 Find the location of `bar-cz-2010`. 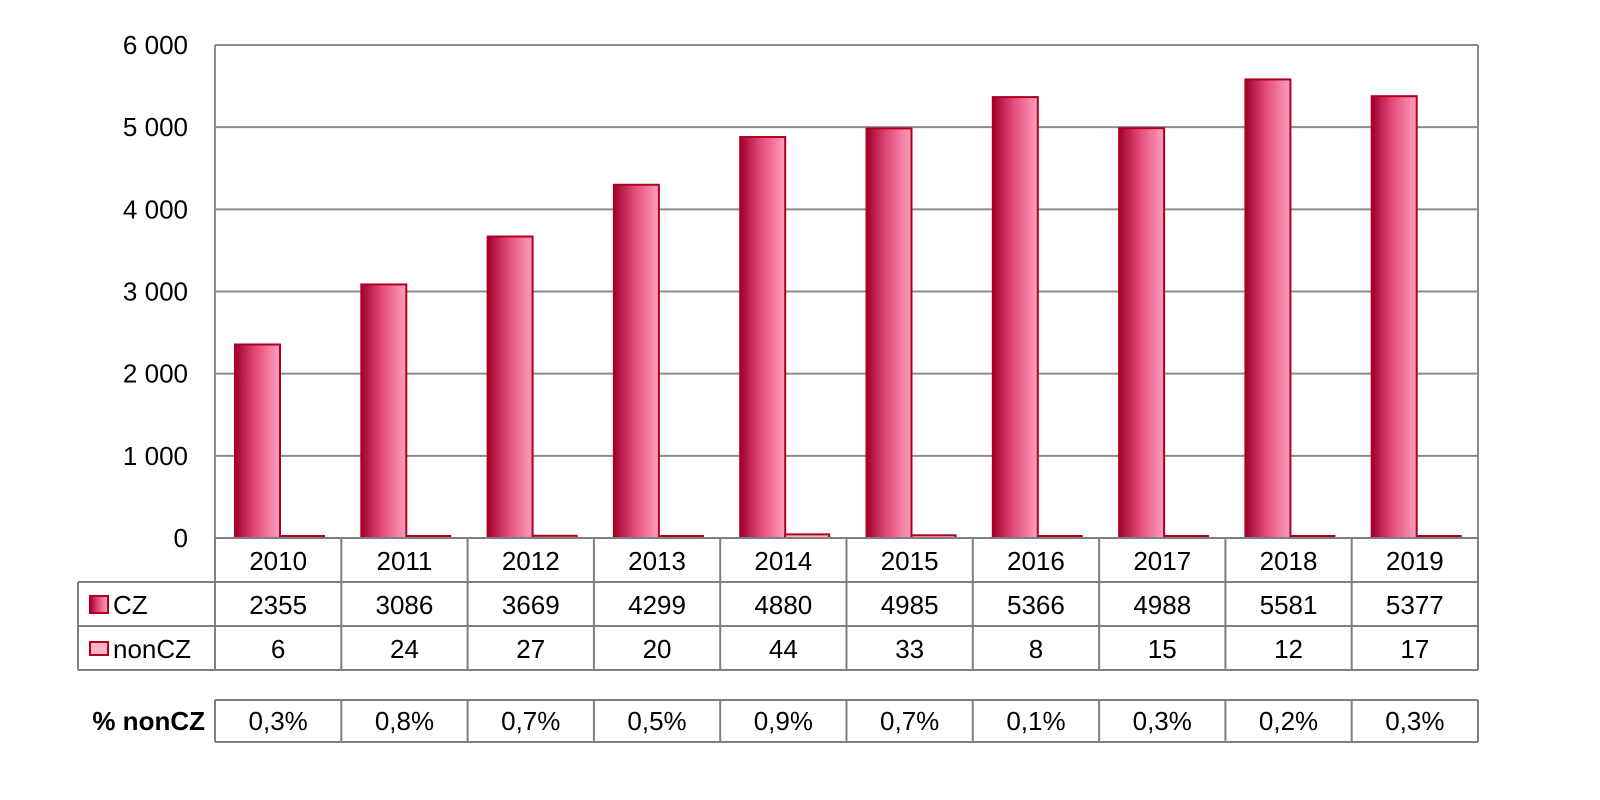

bar-cz-2010 is located at coordinates (257, 441).